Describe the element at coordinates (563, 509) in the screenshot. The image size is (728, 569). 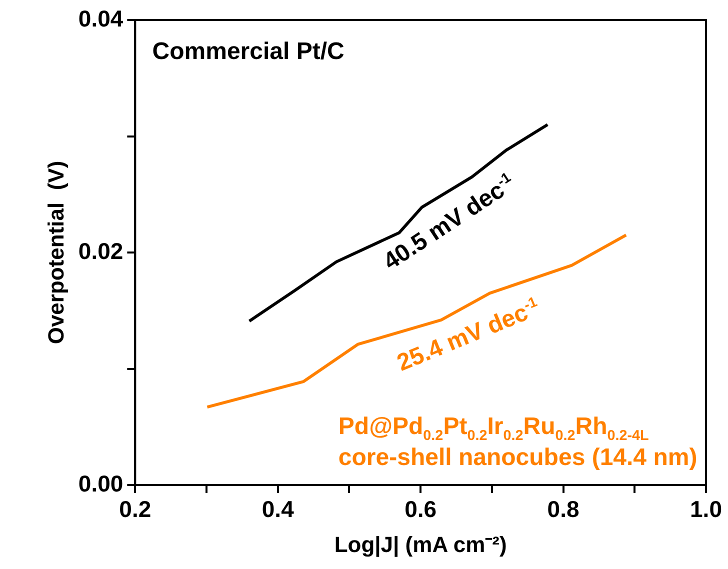
I see `x-tick-label: 0.8` at that location.